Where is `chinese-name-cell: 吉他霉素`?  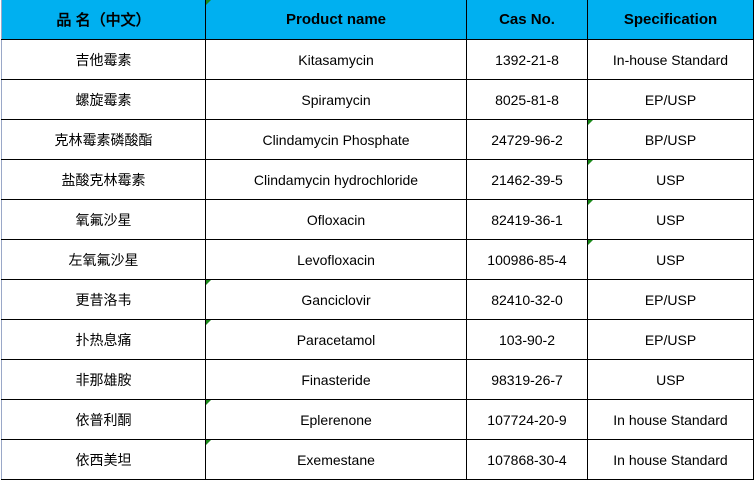 chinese-name-cell: 吉他霉素 is located at coordinates (103, 59).